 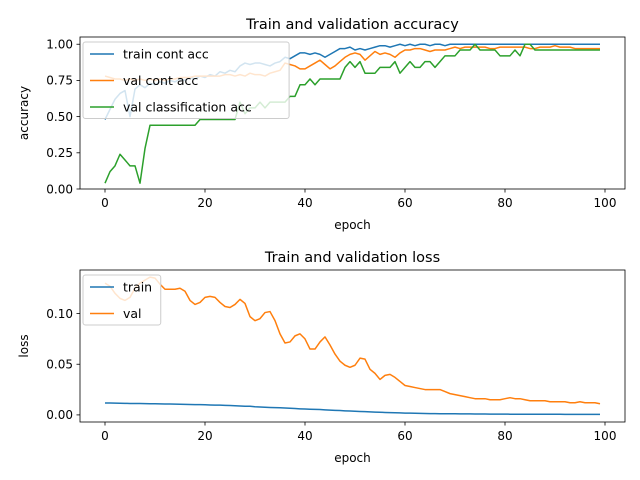 What do you see at coordinates (59, 81) in the screenshot?
I see `y-tick-label: 0.75` at bounding box center [59, 81].